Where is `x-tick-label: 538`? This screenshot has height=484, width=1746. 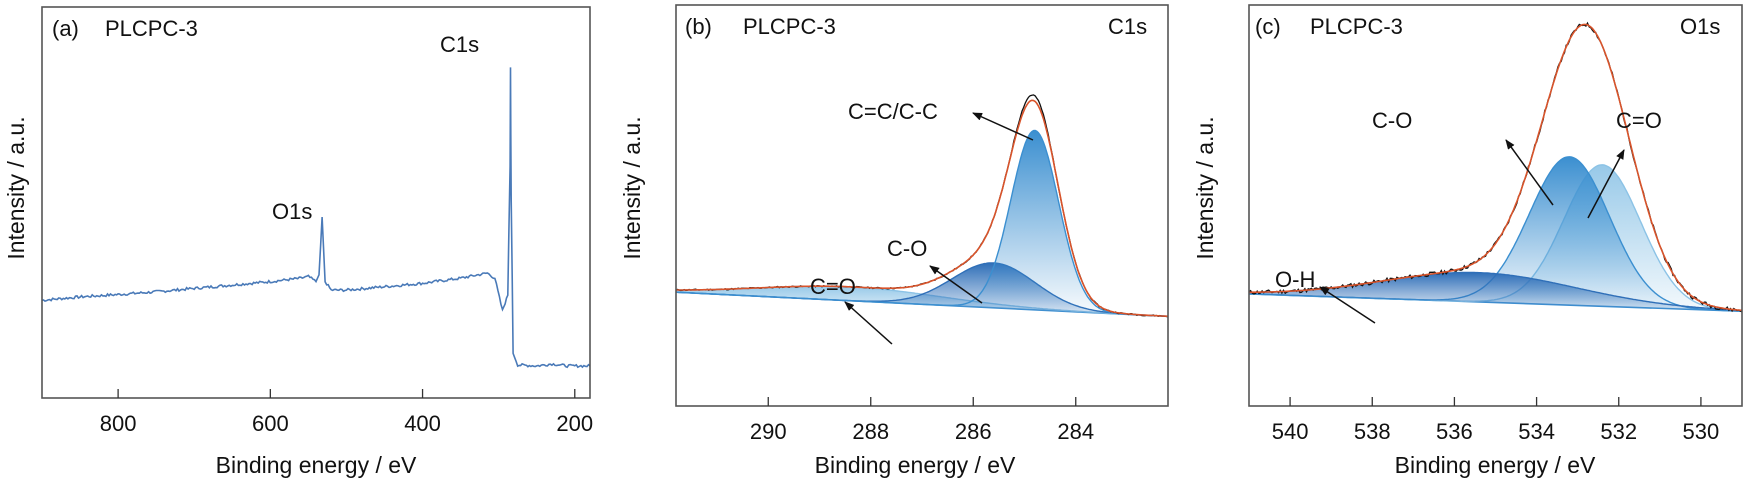 x-tick-label: 538 is located at coordinates (1372, 431).